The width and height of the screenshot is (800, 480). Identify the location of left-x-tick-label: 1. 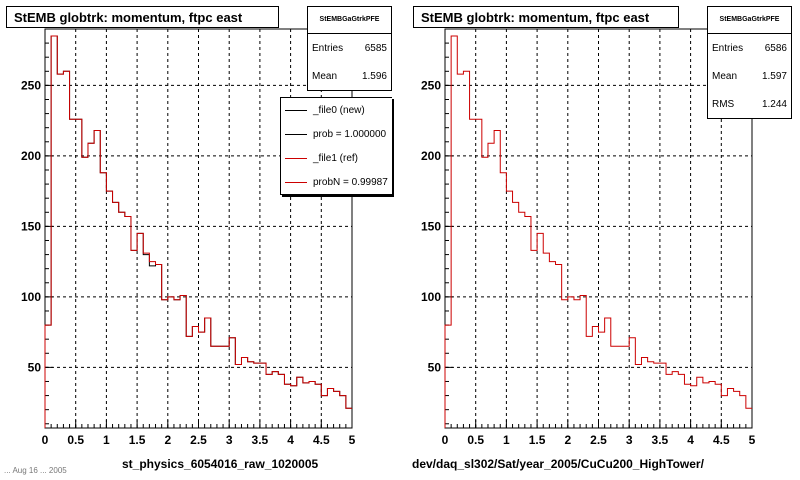
(106, 440).